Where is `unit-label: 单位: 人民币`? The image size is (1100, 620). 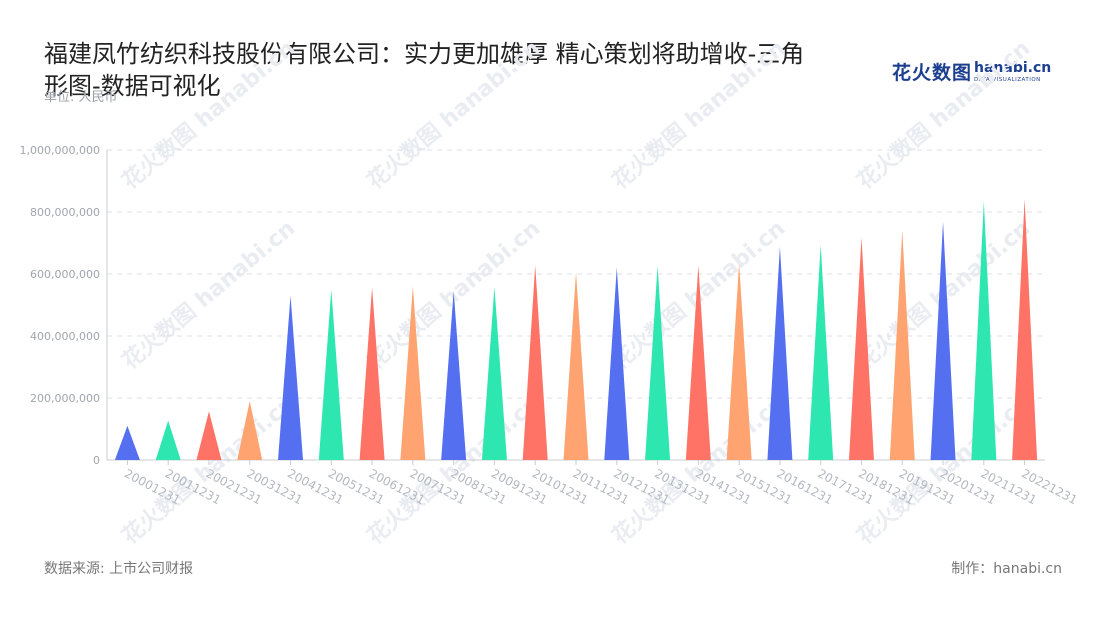 unit-label: 单位: 人民币 is located at coordinates (81, 97).